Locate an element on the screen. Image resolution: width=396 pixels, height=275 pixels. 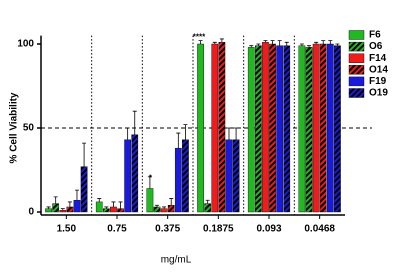
x-tick-label: 0.093 is located at coordinates (268, 229).